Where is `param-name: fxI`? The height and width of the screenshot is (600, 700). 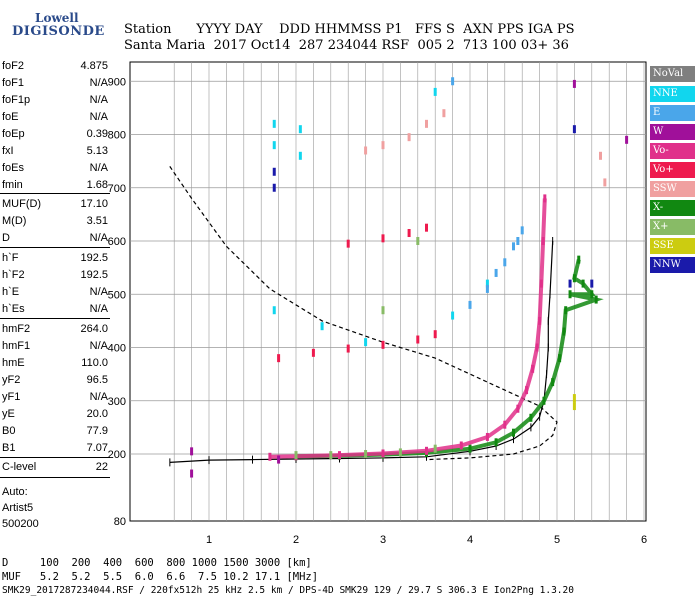
param-name: fxI is located at coordinates (8, 151).